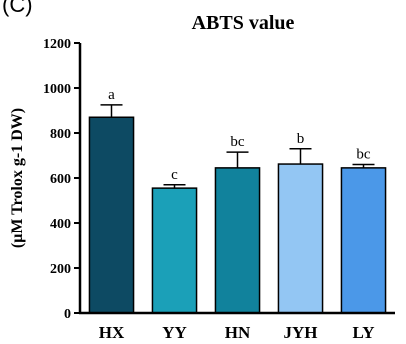  Describe the element at coordinates (363, 332) in the screenshot. I see `x-category-label: LY` at that location.